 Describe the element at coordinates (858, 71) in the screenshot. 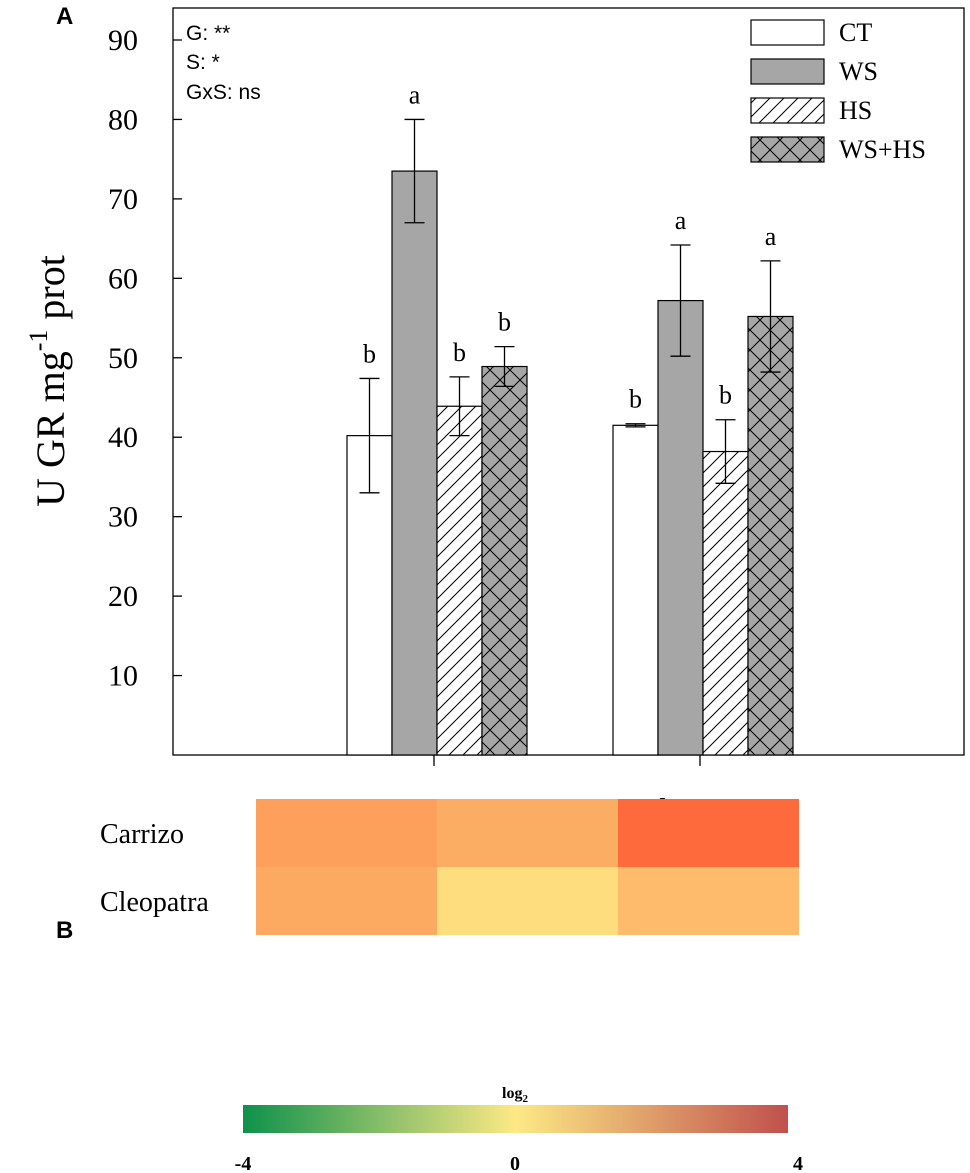

I see `legend-label: WS` at that location.